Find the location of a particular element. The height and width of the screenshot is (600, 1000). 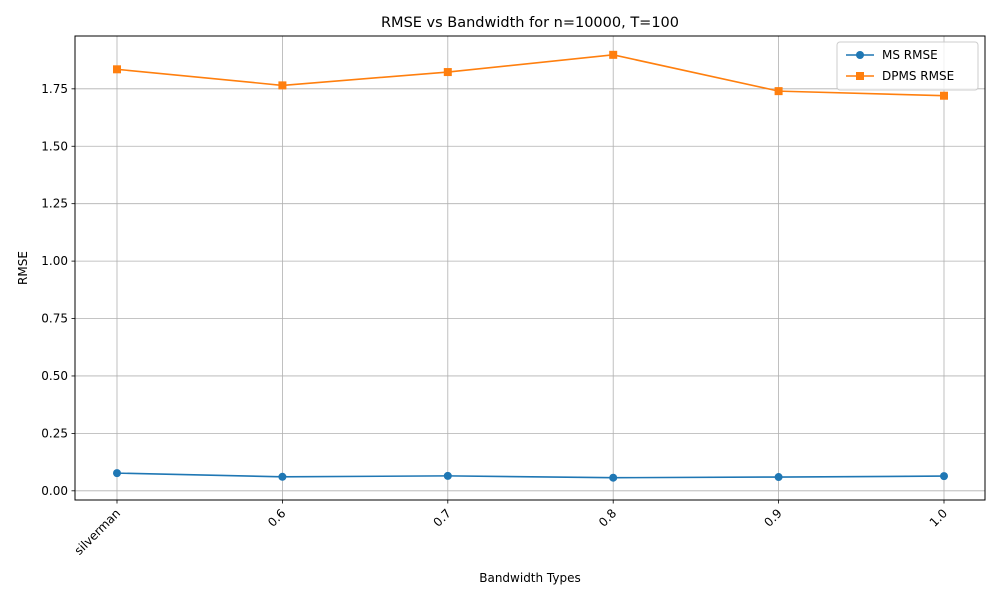

y-tick-label: 1.00 is located at coordinates (54, 261).